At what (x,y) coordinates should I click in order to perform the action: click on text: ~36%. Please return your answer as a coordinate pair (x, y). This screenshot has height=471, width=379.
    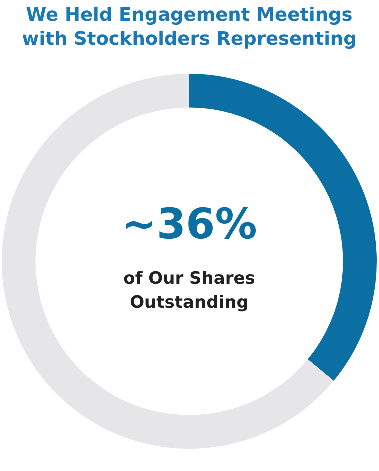
    Looking at the image, I should click on (190, 223).